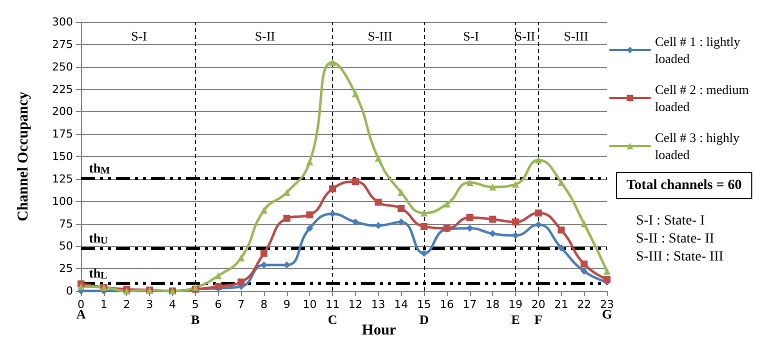  Describe the element at coordinates (699, 146) in the screenshot. I see `legend-label: Cell # 3 : highly loaded` at that location.